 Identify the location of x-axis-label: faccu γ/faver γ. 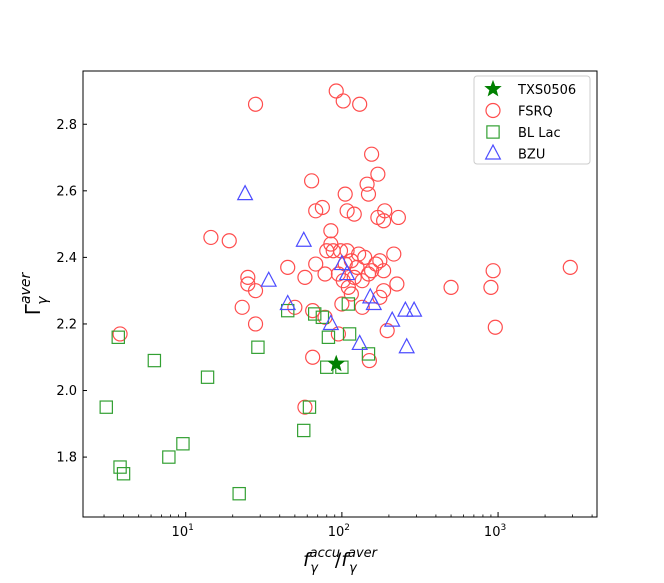
(341, 561).